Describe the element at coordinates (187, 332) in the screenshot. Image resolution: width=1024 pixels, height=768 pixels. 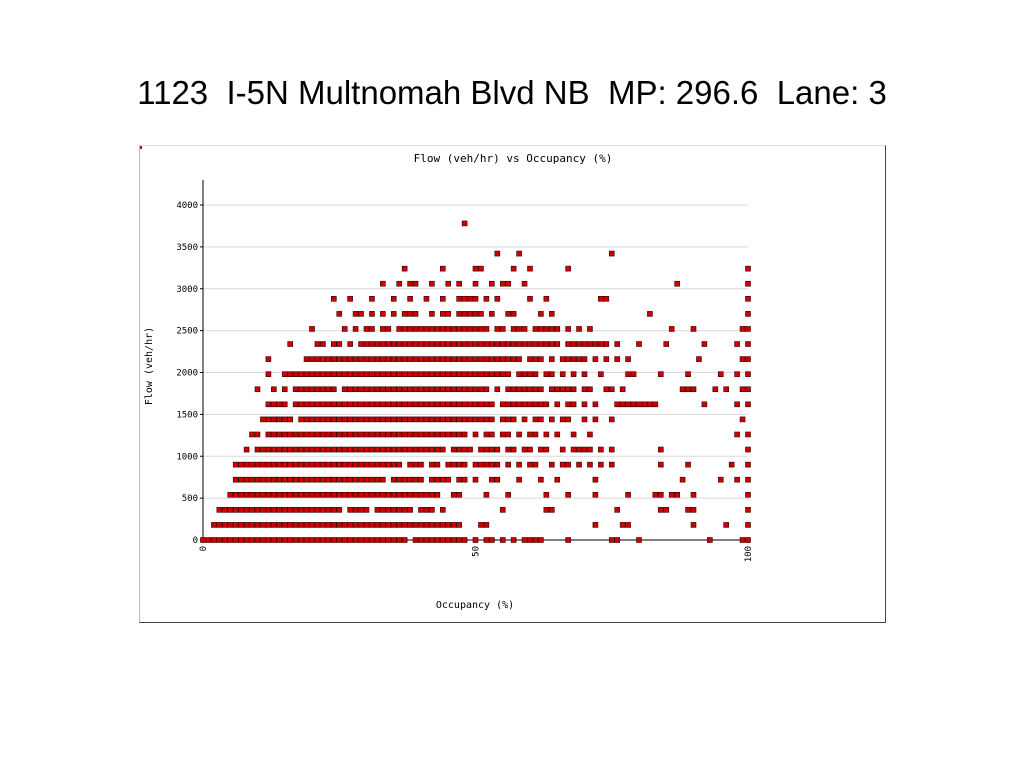
I see `y-tick-label: 2500` at that location.